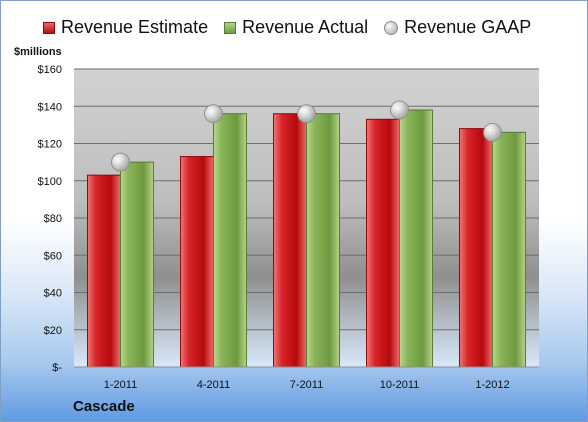 This screenshot has width=588, height=422. I want to click on y-tick-label: $100, so click(50, 182).